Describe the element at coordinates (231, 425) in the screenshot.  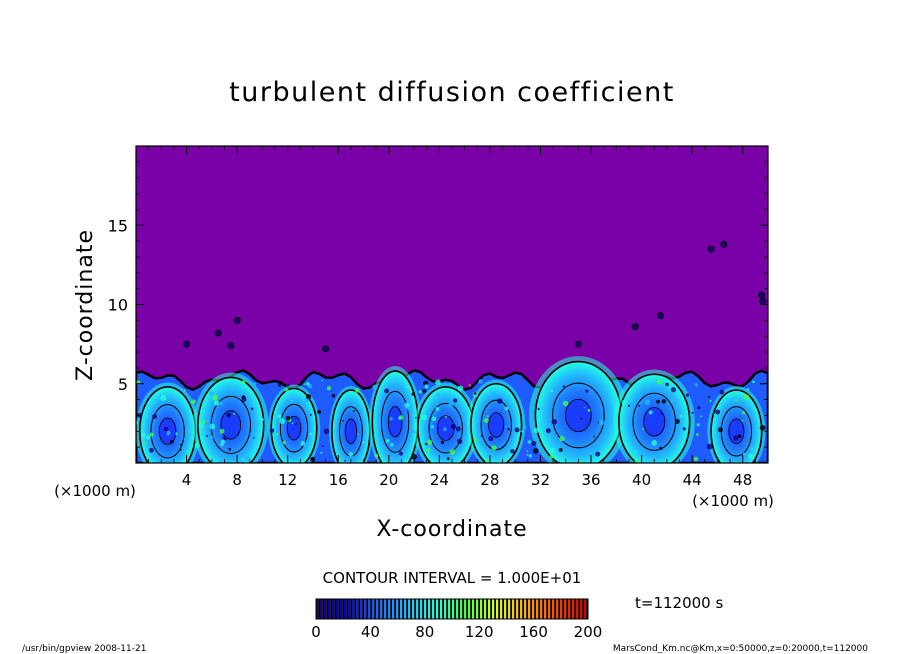
I see `cell-center` at that location.